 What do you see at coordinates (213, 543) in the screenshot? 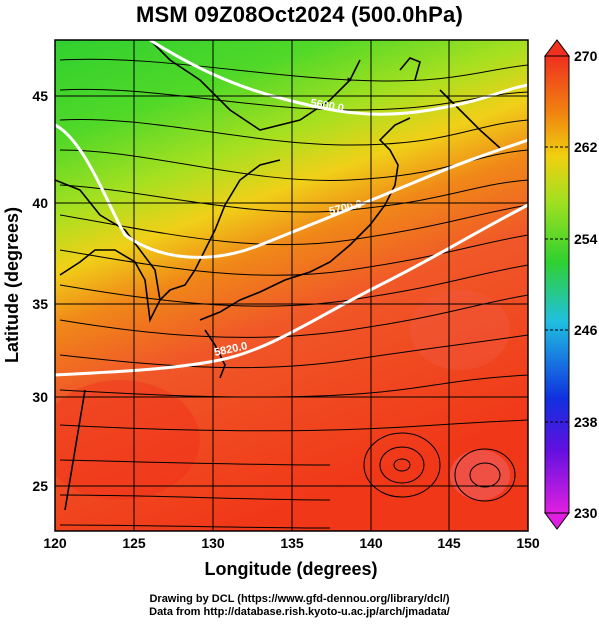
I see `x-tick-label: 130` at bounding box center [213, 543].